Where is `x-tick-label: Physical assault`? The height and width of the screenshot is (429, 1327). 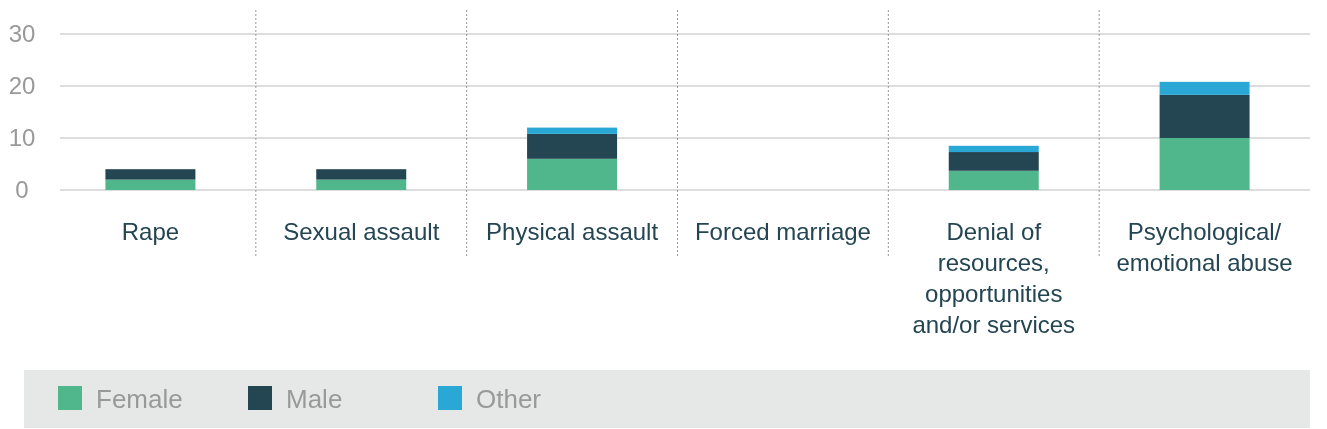 x-tick-label: Physical assault is located at coordinates (572, 231).